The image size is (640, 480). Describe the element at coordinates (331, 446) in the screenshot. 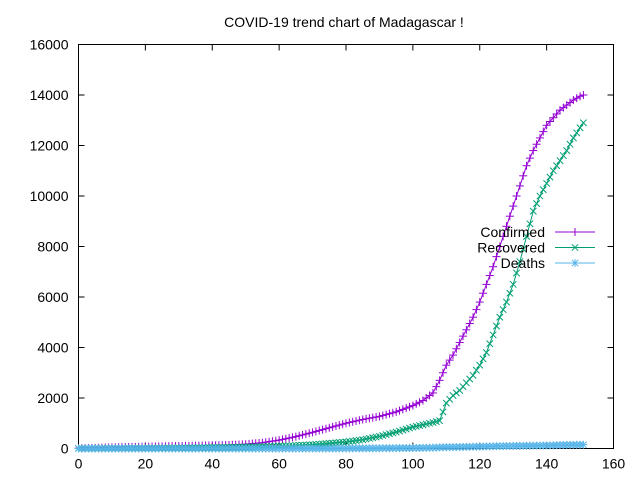

I see `series-deaths` at that location.